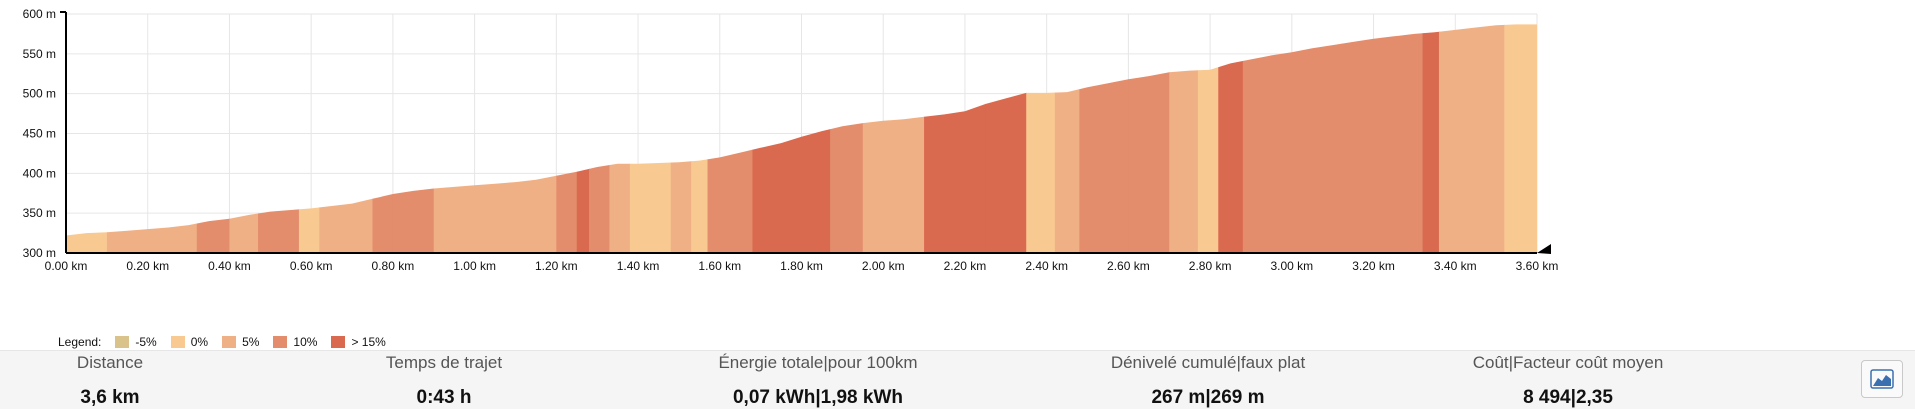  I want to click on stat-cost-value: 8 494|2,35, so click(1568, 397).